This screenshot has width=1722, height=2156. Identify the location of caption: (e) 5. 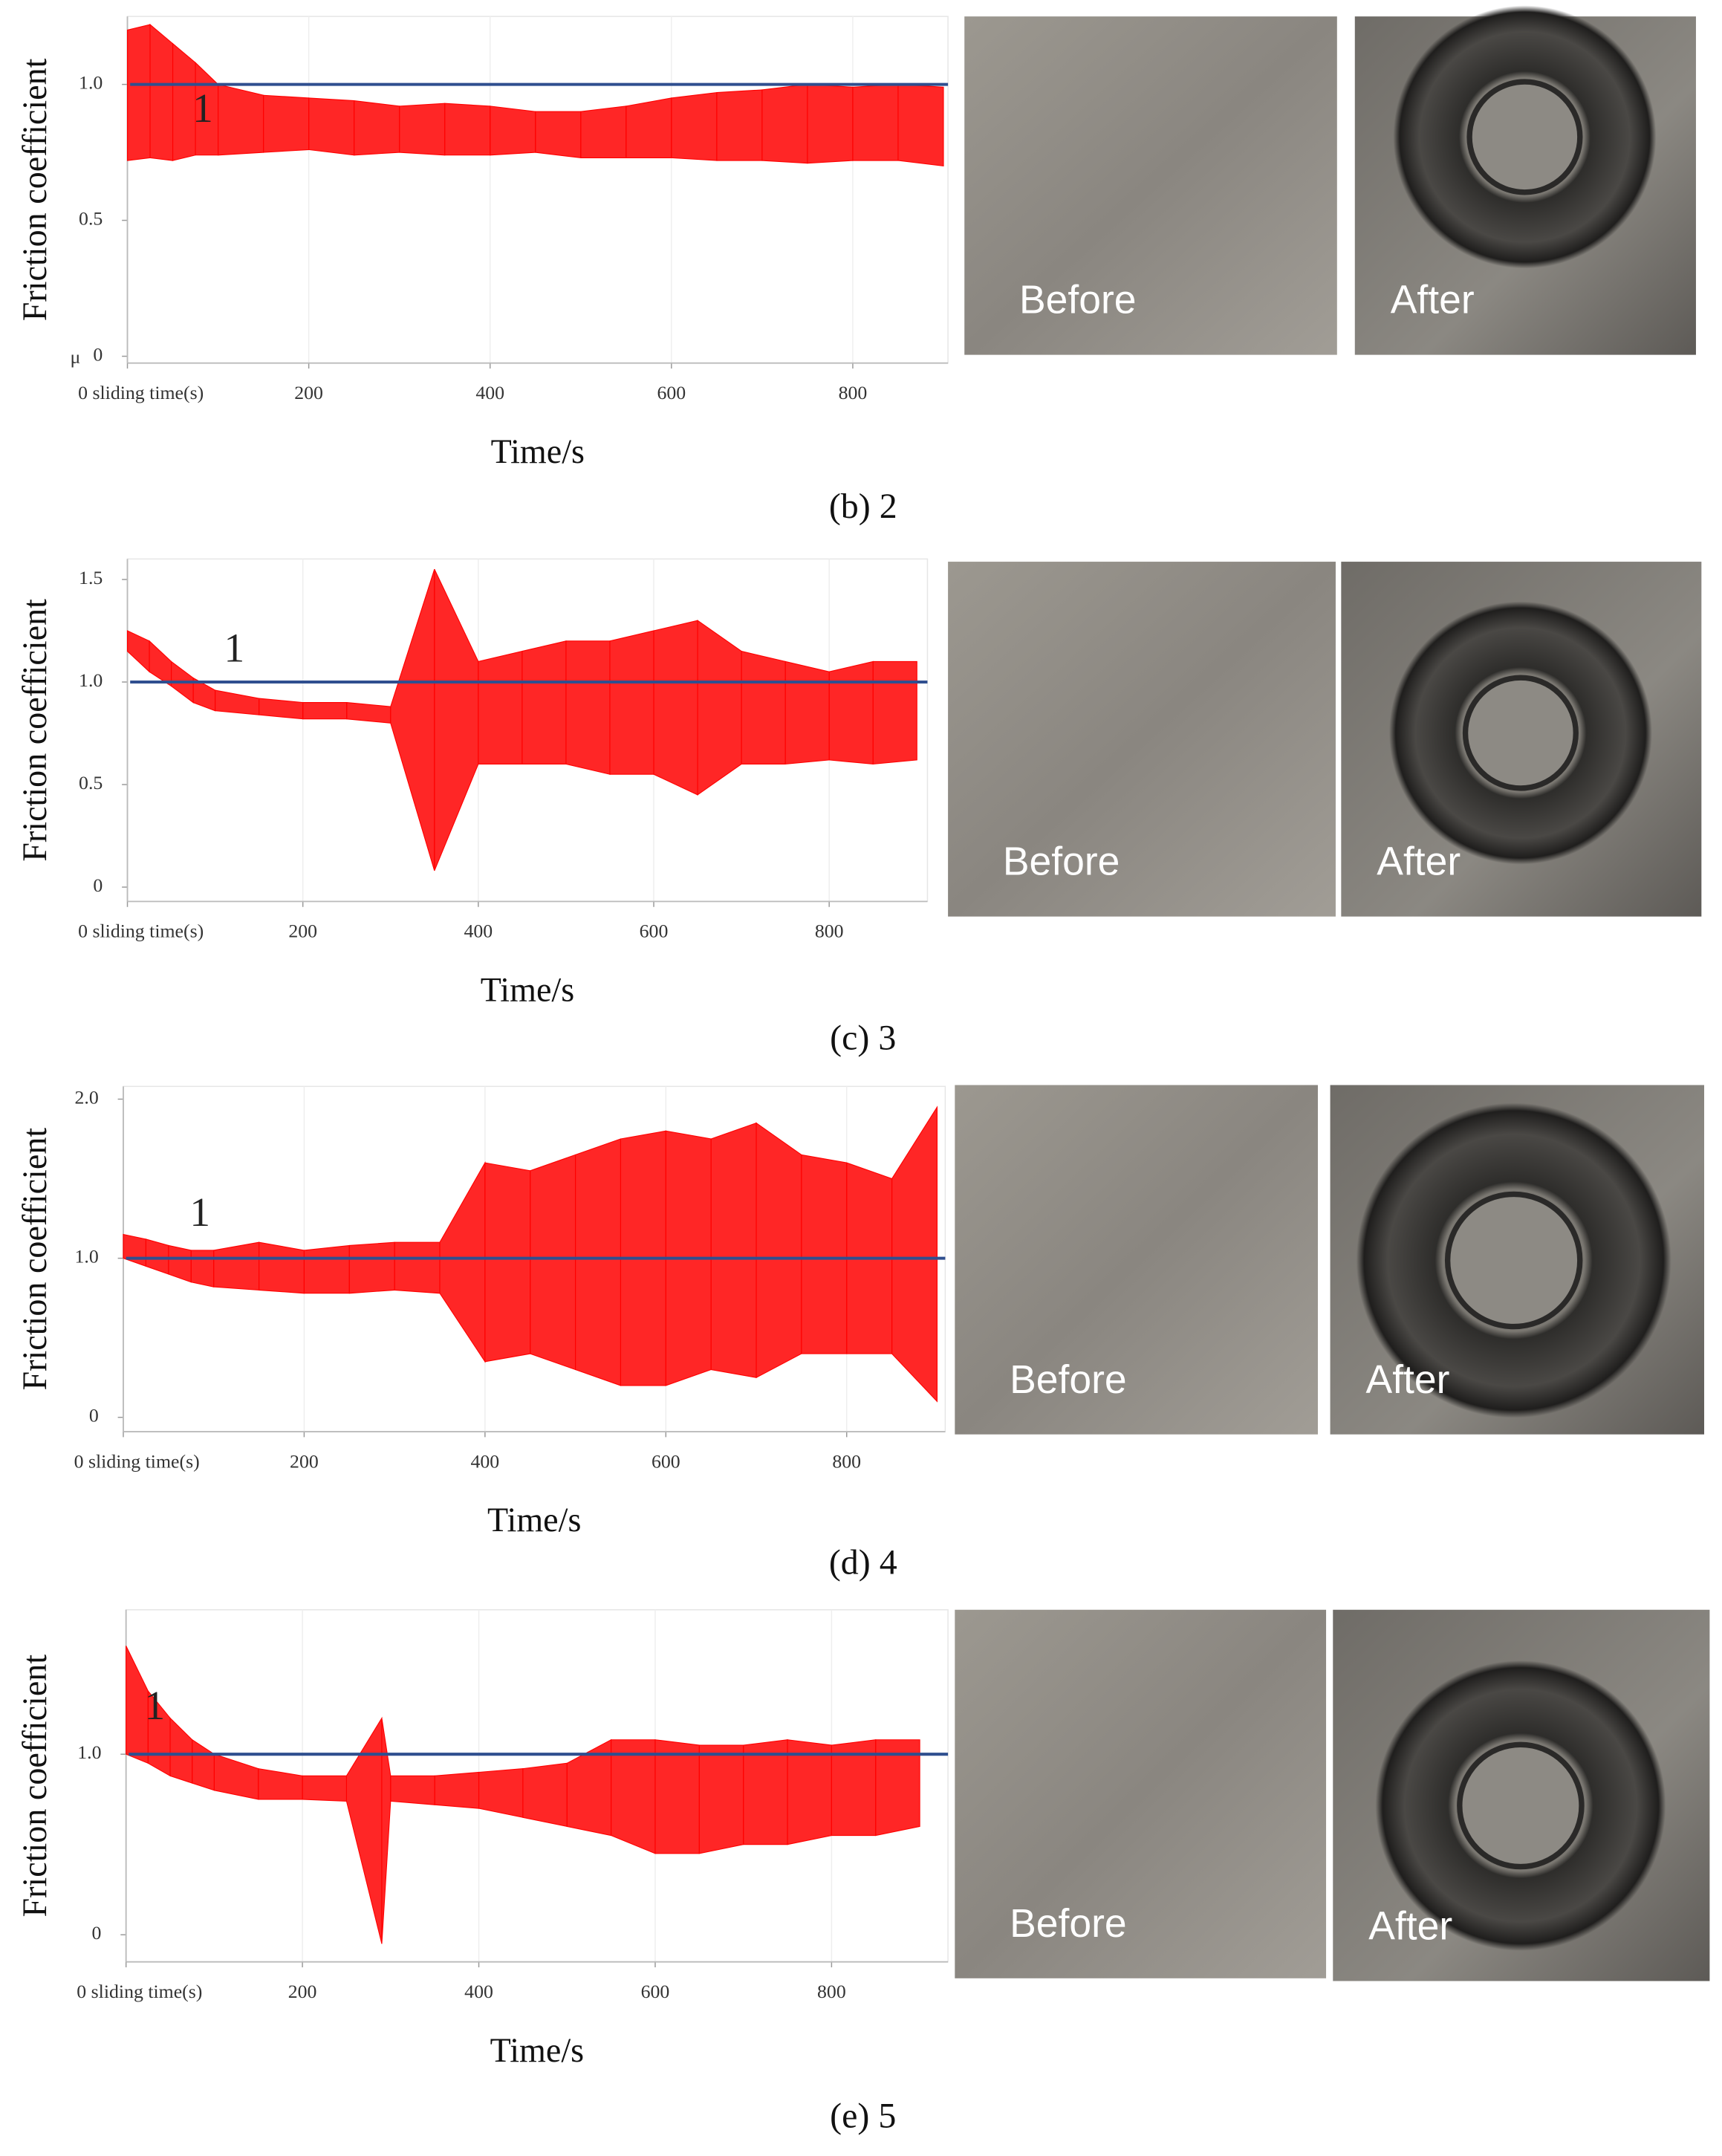
(863, 2116).